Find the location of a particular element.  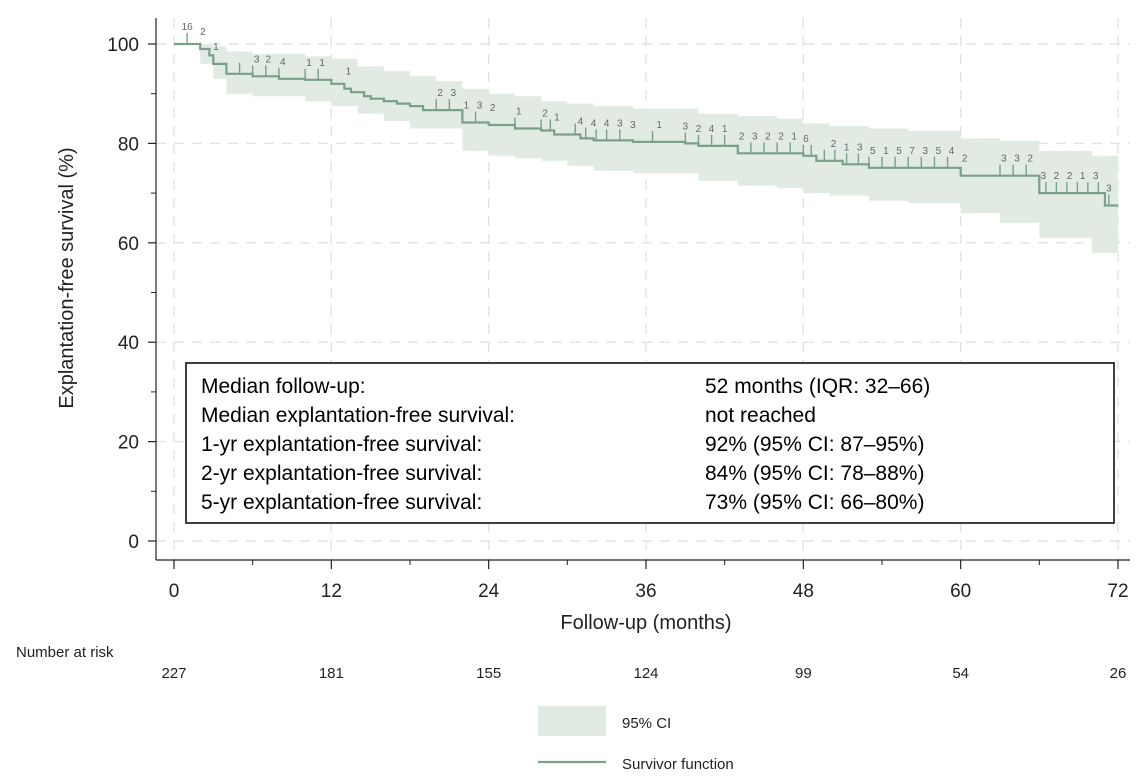

x-tick-label: 24 is located at coordinates (489, 591).